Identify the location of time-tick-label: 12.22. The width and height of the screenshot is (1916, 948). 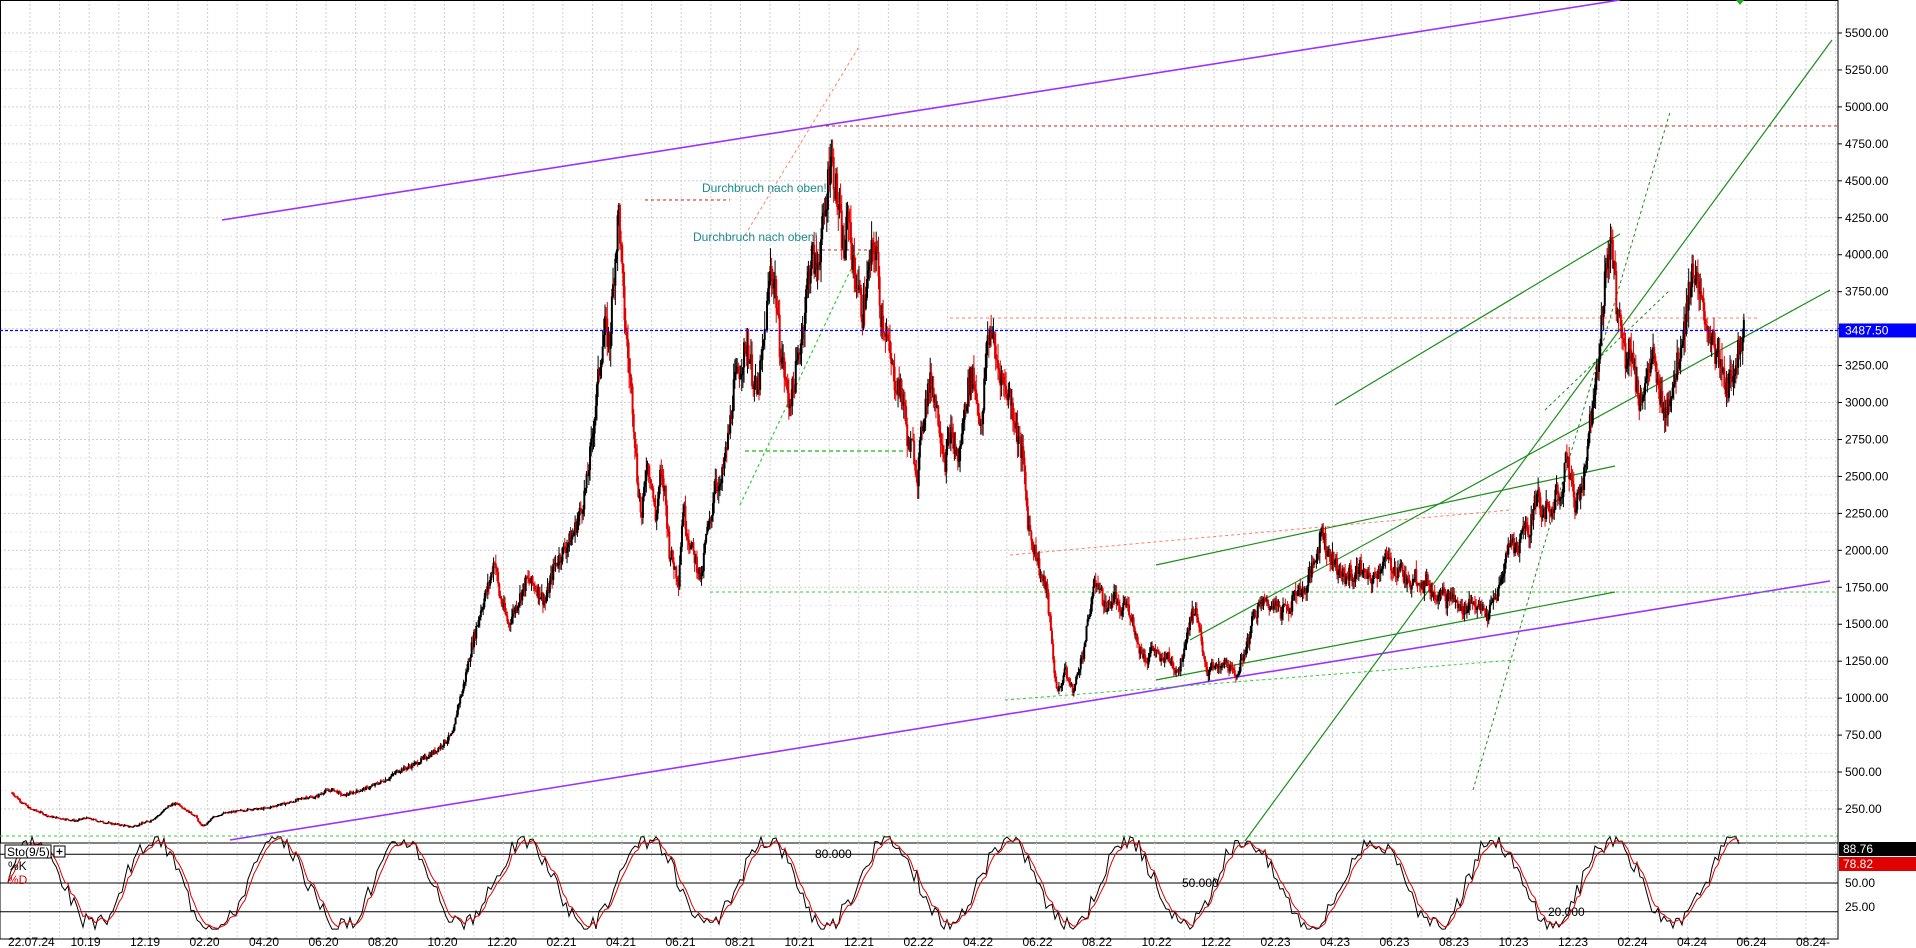
(1216, 941).